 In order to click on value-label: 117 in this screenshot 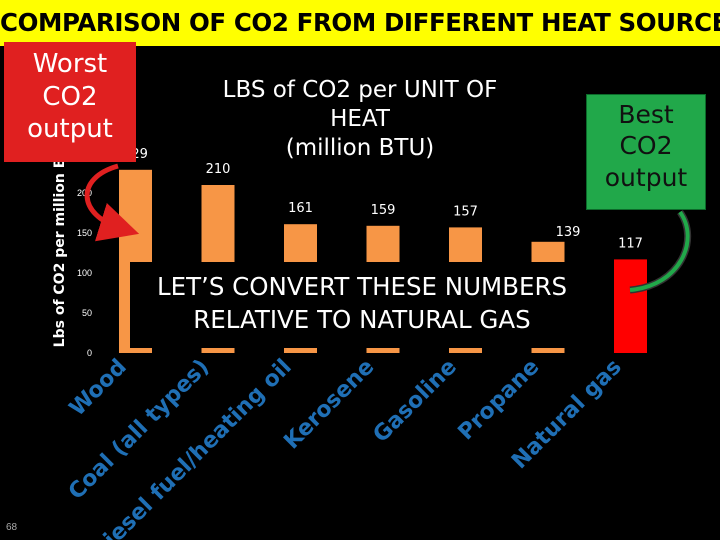, I will do `click(630, 243)`.